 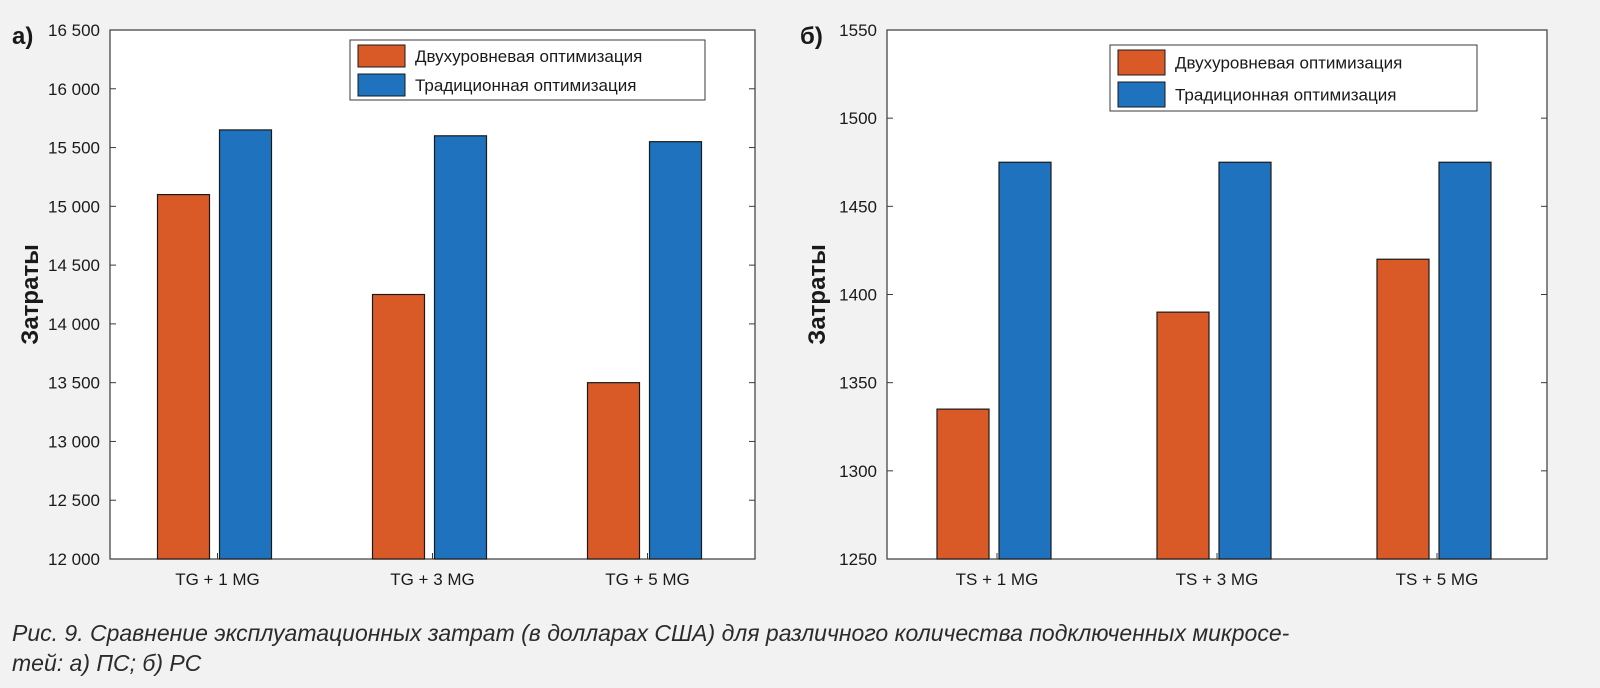 I want to click on y-tick-label: 1350, so click(x=858, y=383).